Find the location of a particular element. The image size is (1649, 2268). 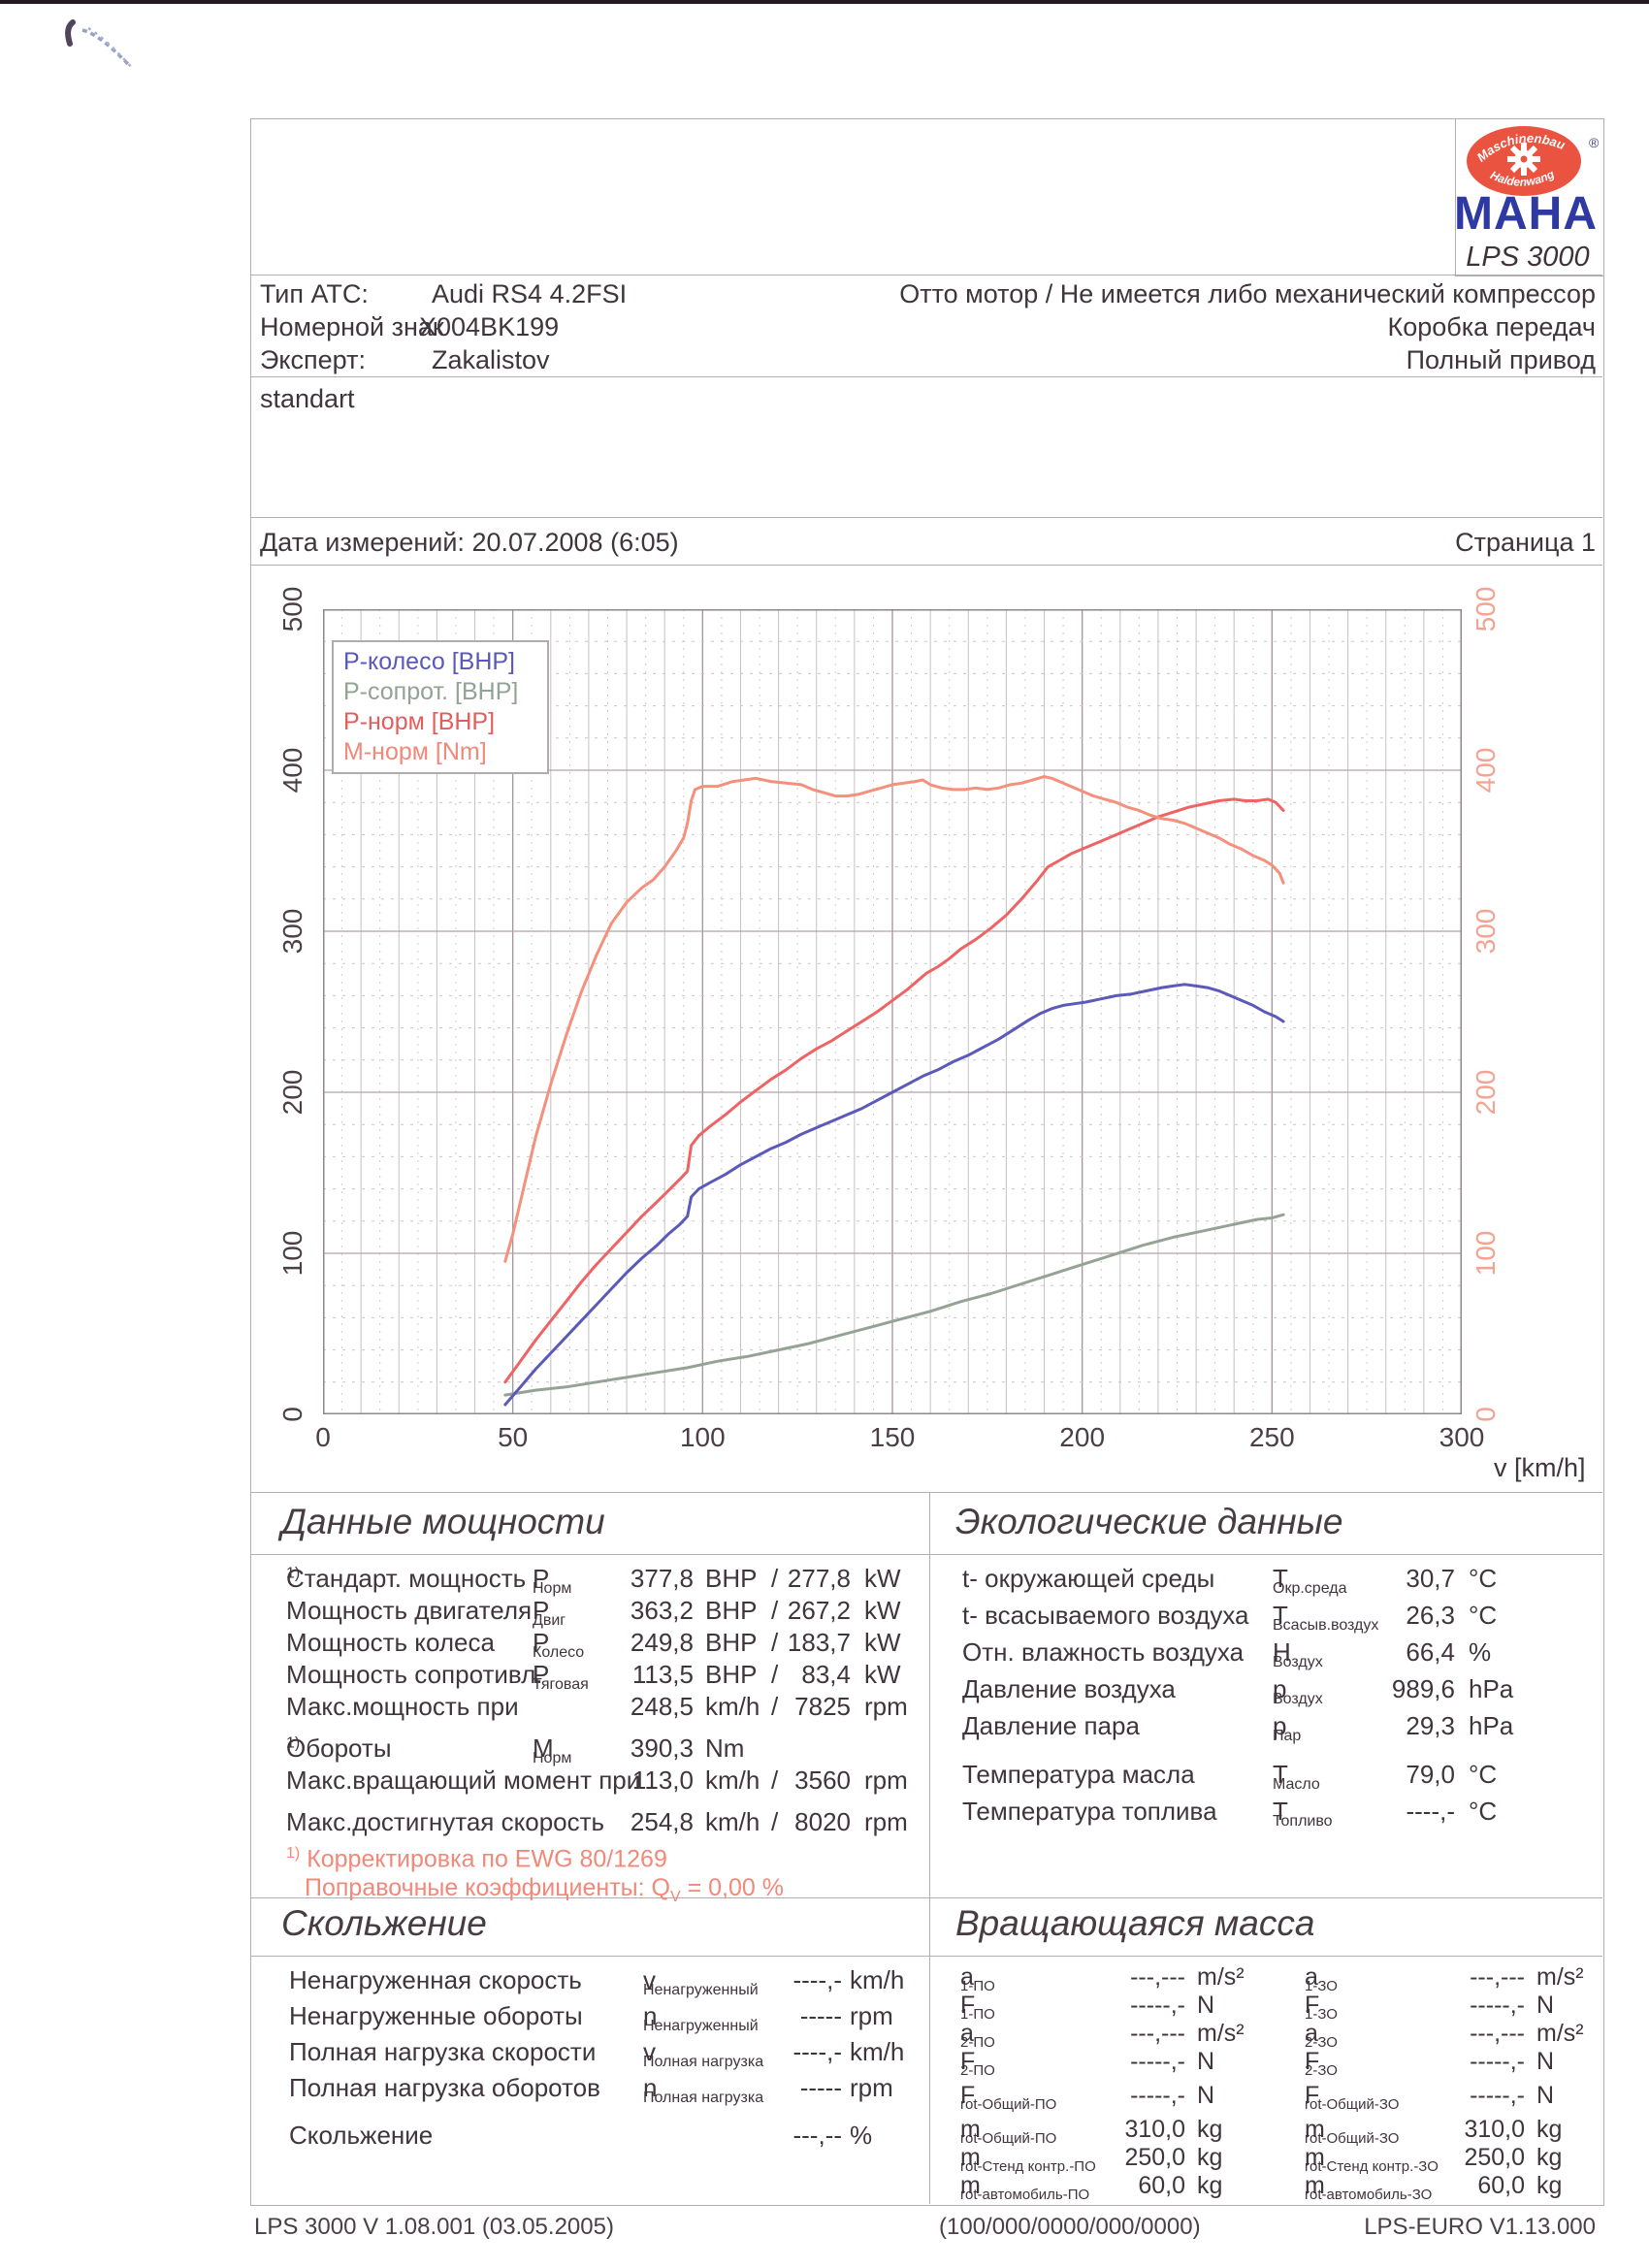

ecology-row-label: t- окружающей среды is located at coordinates (1088, 1578).